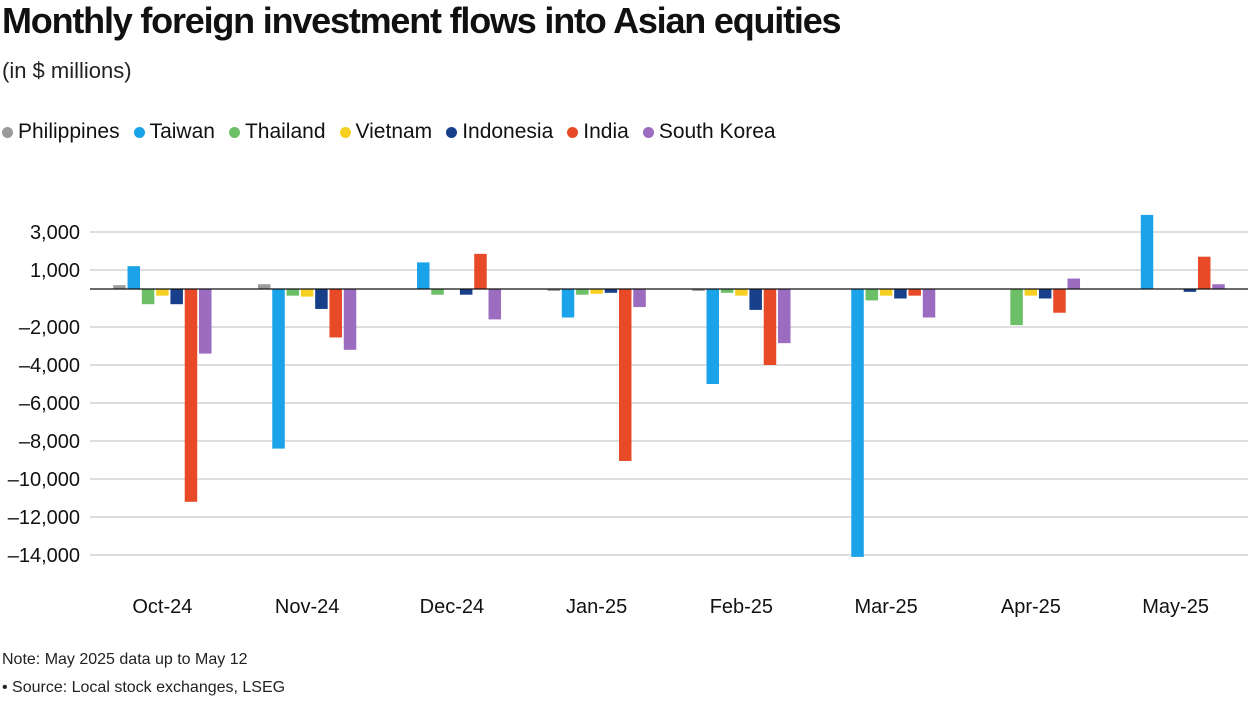  I want to click on x-tick-label: Dec-24, so click(452, 607).